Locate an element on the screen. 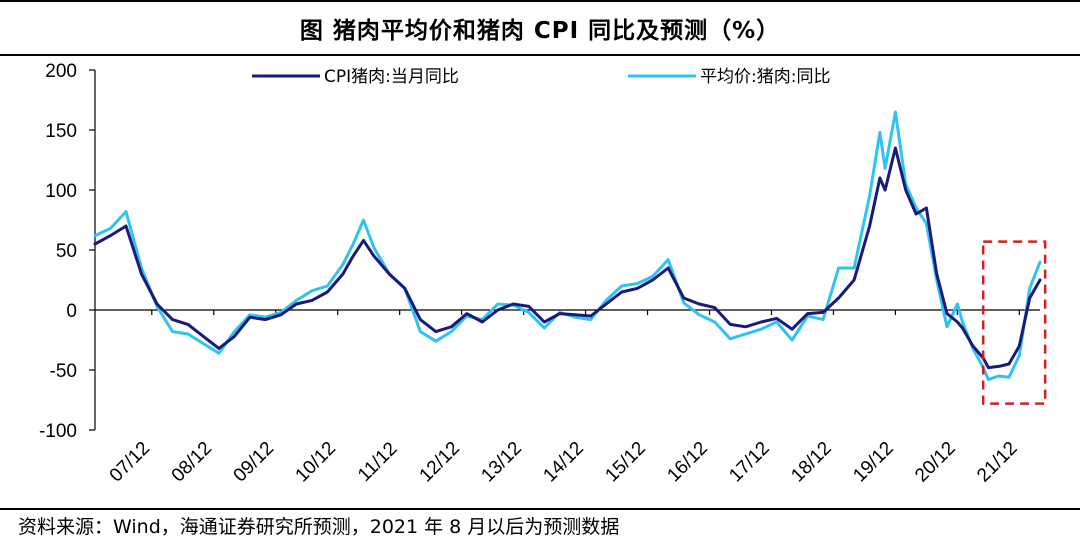 This screenshot has width=1080, height=548. x-tick-label: 12/12 is located at coordinates (440, 462).